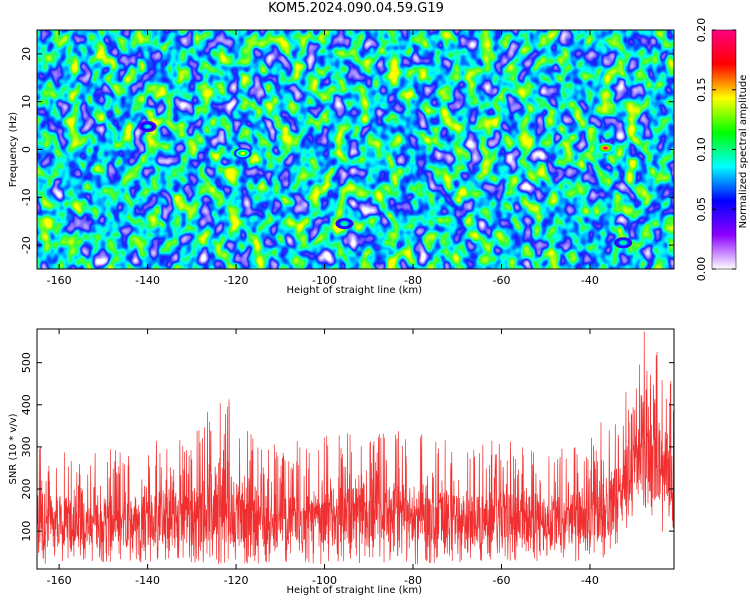  Describe the element at coordinates (26, 54) in the screenshot. I see `y-tick-label: 20` at that location.